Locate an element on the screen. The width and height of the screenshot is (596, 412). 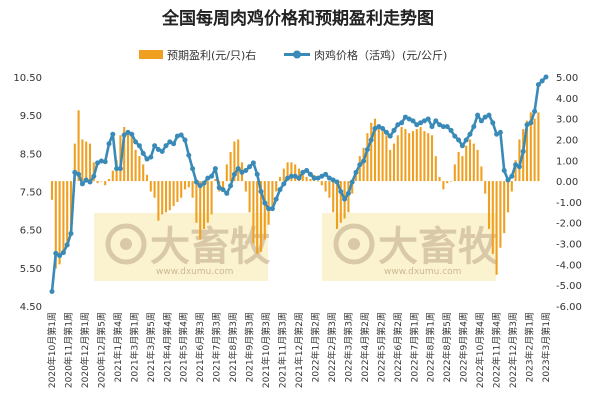
left-tick-label: 5.50 is located at coordinates (31, 269).